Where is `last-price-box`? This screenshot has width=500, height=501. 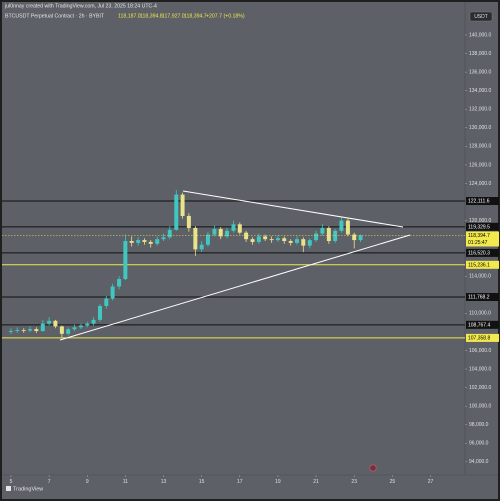 last-price-box is located at coordinates (482, 239).